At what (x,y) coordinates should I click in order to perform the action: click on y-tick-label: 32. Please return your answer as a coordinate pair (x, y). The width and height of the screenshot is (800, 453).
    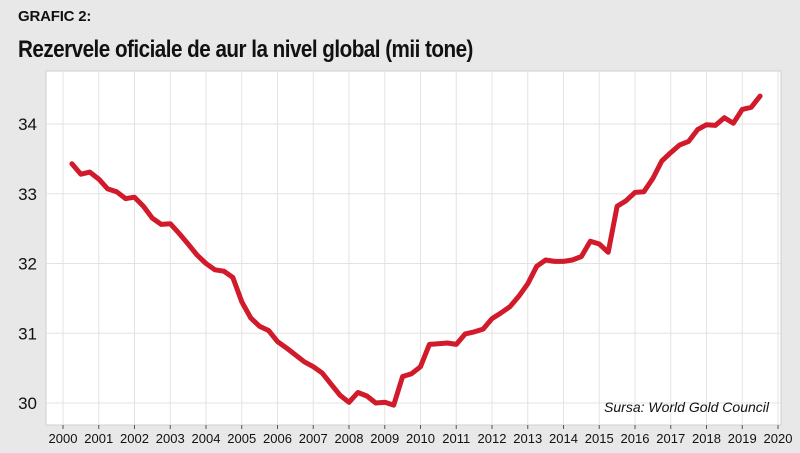
    Looking at the image, I should click on (27, 264).